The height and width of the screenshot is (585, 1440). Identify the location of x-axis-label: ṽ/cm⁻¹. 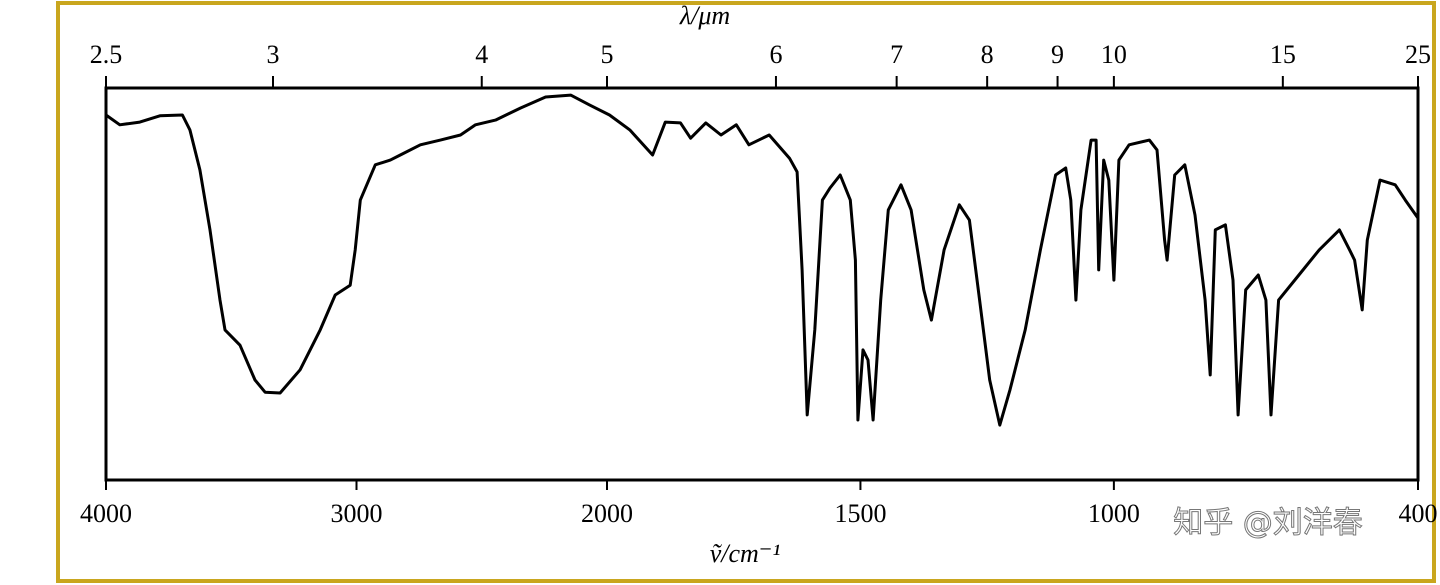
(745, 553).